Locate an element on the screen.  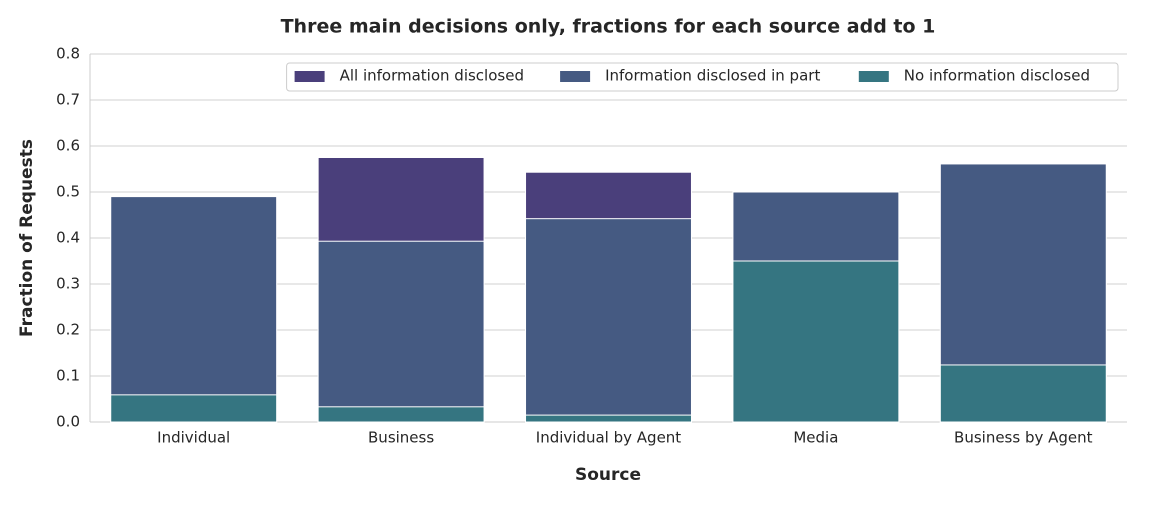
legend-label: Information disclosed in part is located at coordinates (712, 76).